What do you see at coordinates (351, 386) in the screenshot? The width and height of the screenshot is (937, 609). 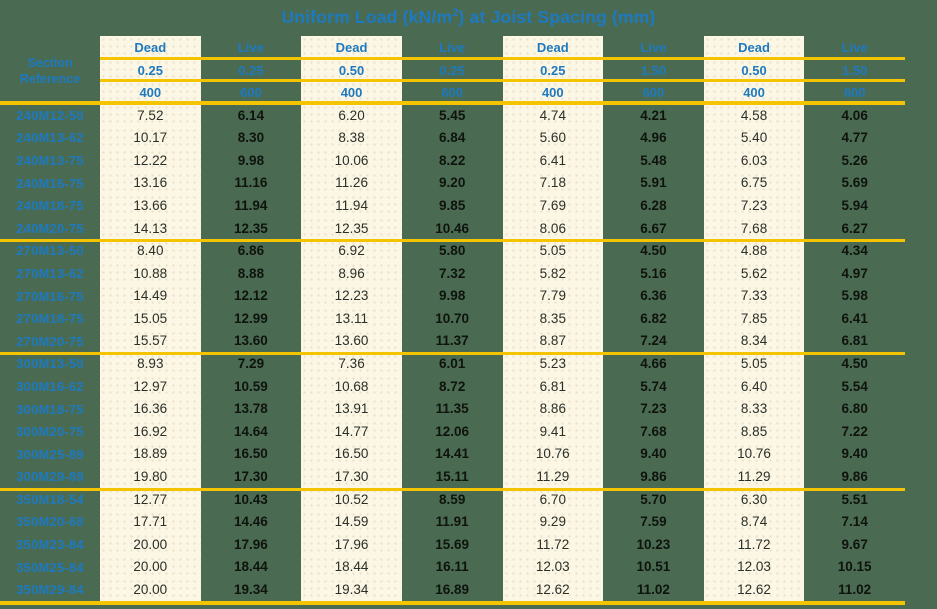 I see `data-cell: 10.68` at bounding box center [351, 386].